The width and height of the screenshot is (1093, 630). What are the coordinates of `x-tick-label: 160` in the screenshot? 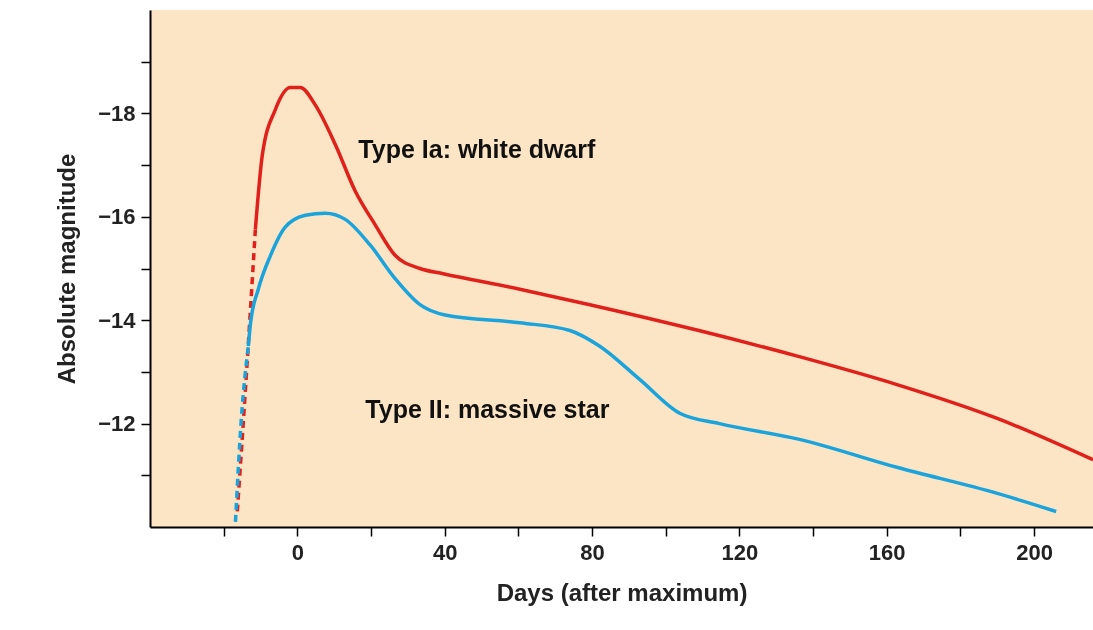 It's located at (887, 552).